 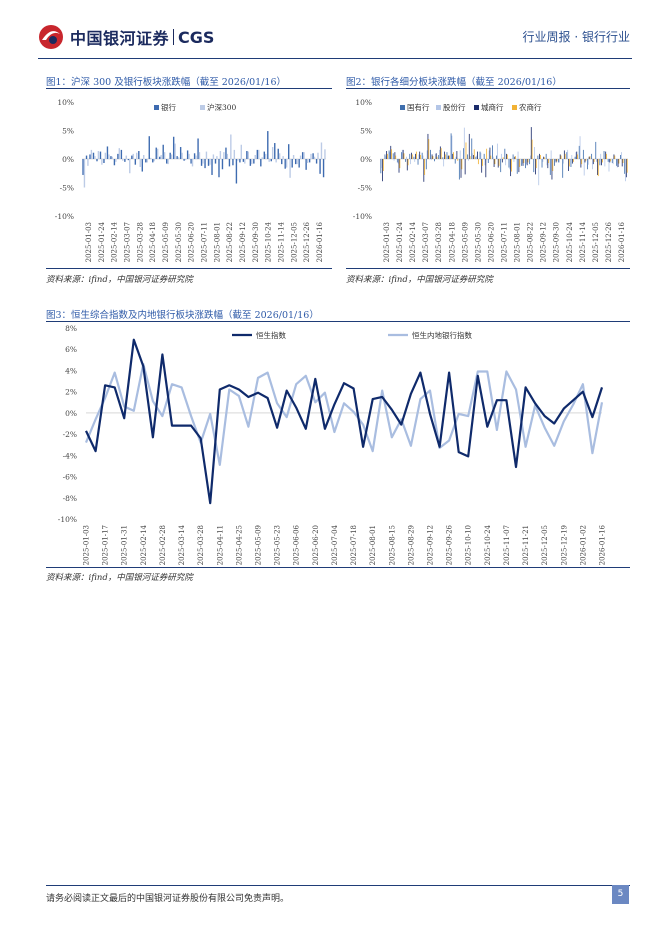 What do you see at coordinates (478, 242) in the screenshot?
I see `x-tick-label: 2025-05-30` at bounding box center [478, 242].